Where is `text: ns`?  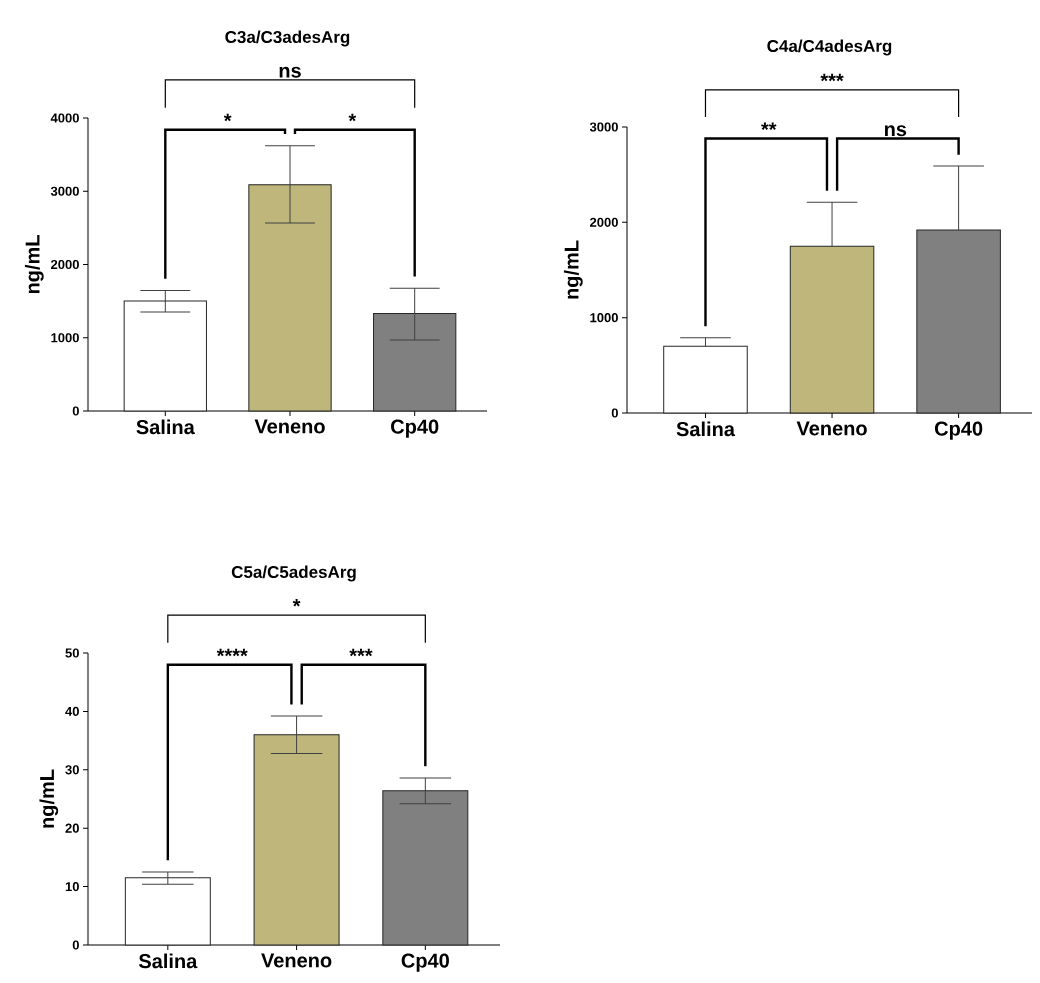
text: ns is located at coordinates (290, 72).